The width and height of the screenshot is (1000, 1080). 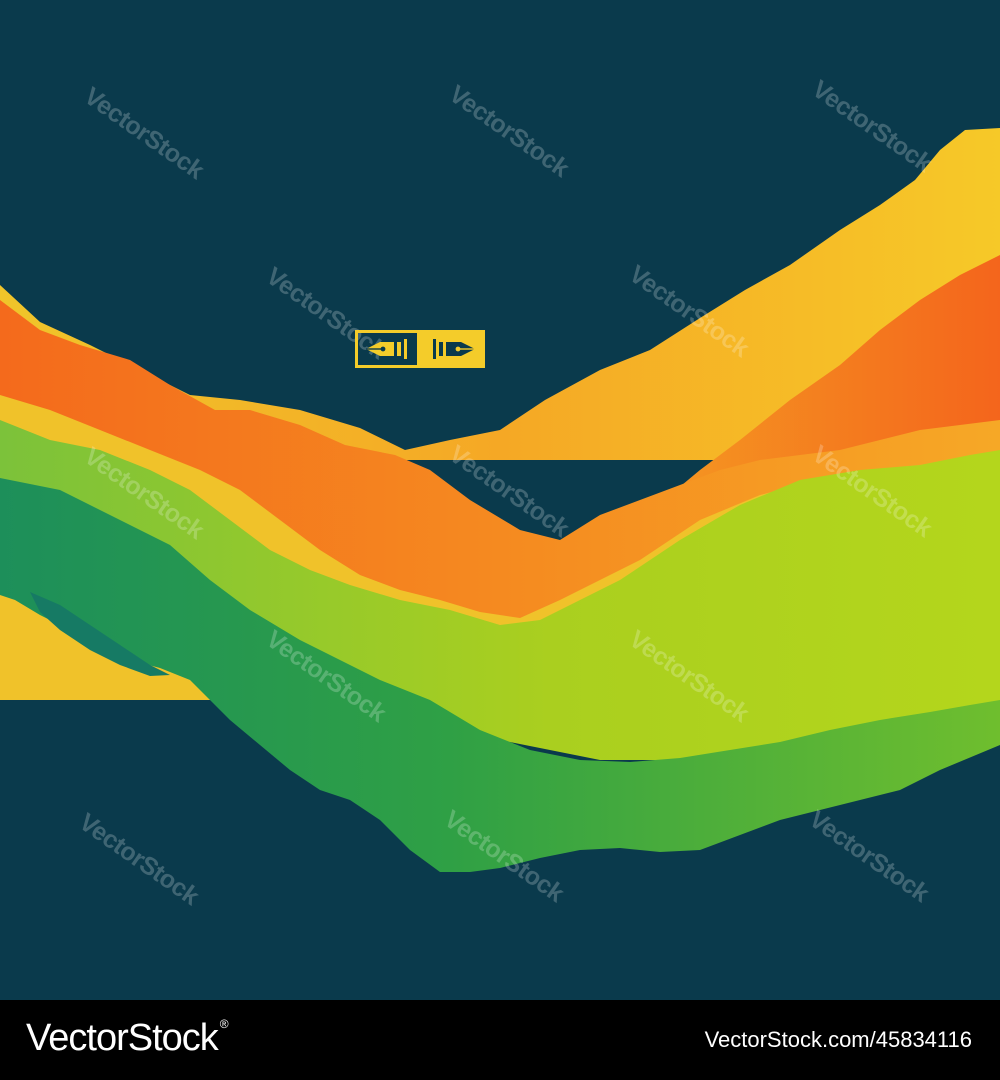 I want to click on pen-nib-left-icon, so click(x=386, y=349).